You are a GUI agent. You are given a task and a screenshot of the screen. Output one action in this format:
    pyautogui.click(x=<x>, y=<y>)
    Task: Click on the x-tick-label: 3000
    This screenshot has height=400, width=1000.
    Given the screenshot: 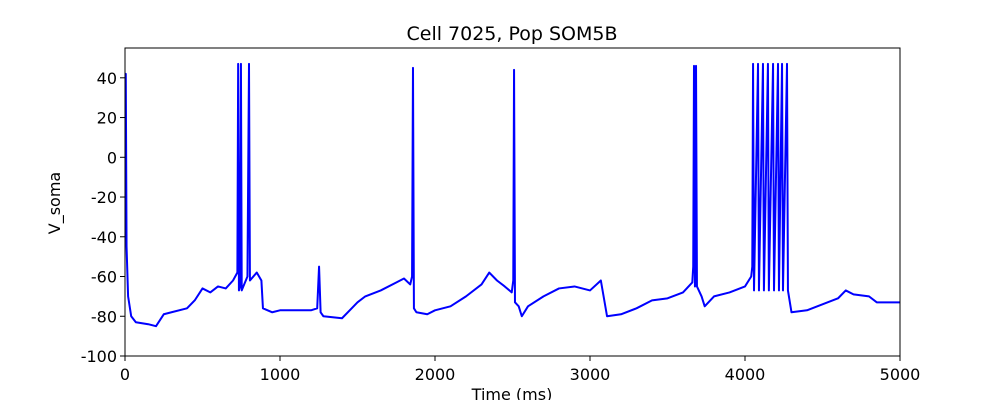 What is the action you would take?
    pyautogui.click(x=590, y=374)
    